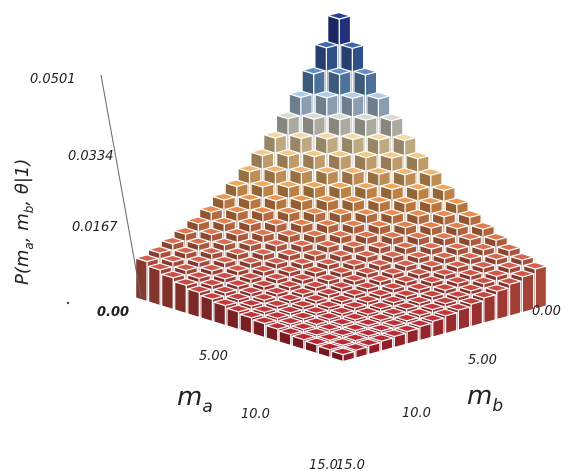 This screenshot has height=471, width=572. Describe the element at coordinates (323, 464) in the screenshot. I see `x-tick-label: 15.0` at that location.